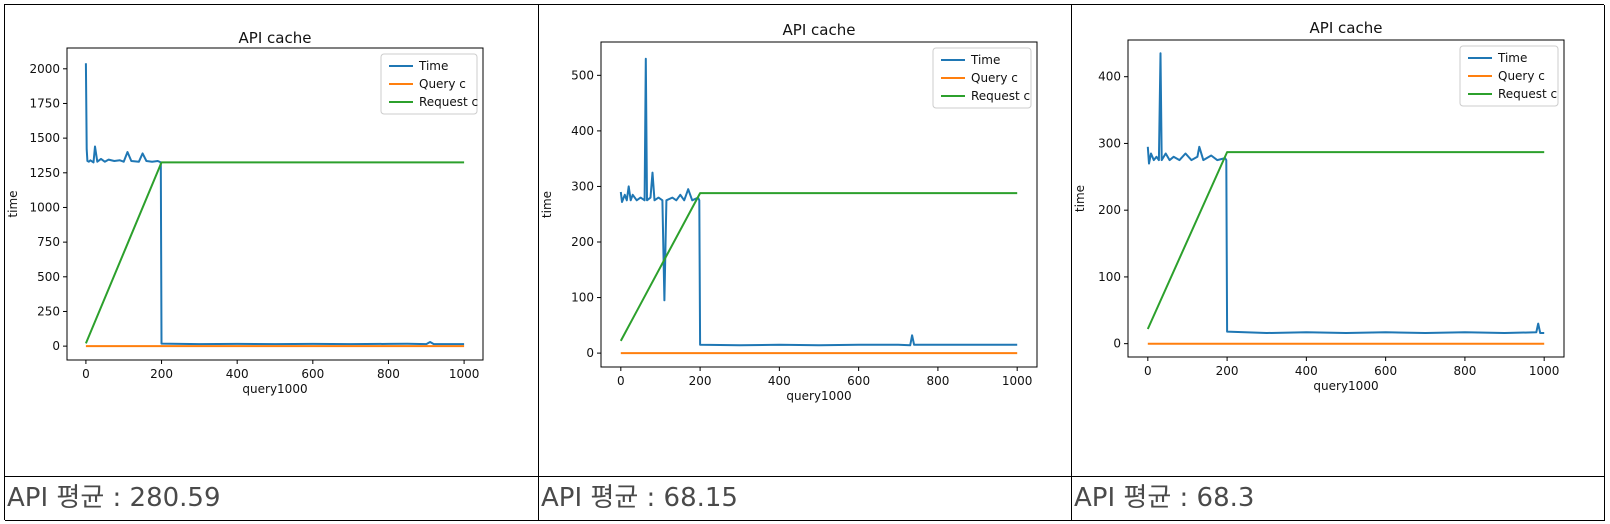  I want to click on chart-1-y-tick-label: 1750, so click(44, 103).